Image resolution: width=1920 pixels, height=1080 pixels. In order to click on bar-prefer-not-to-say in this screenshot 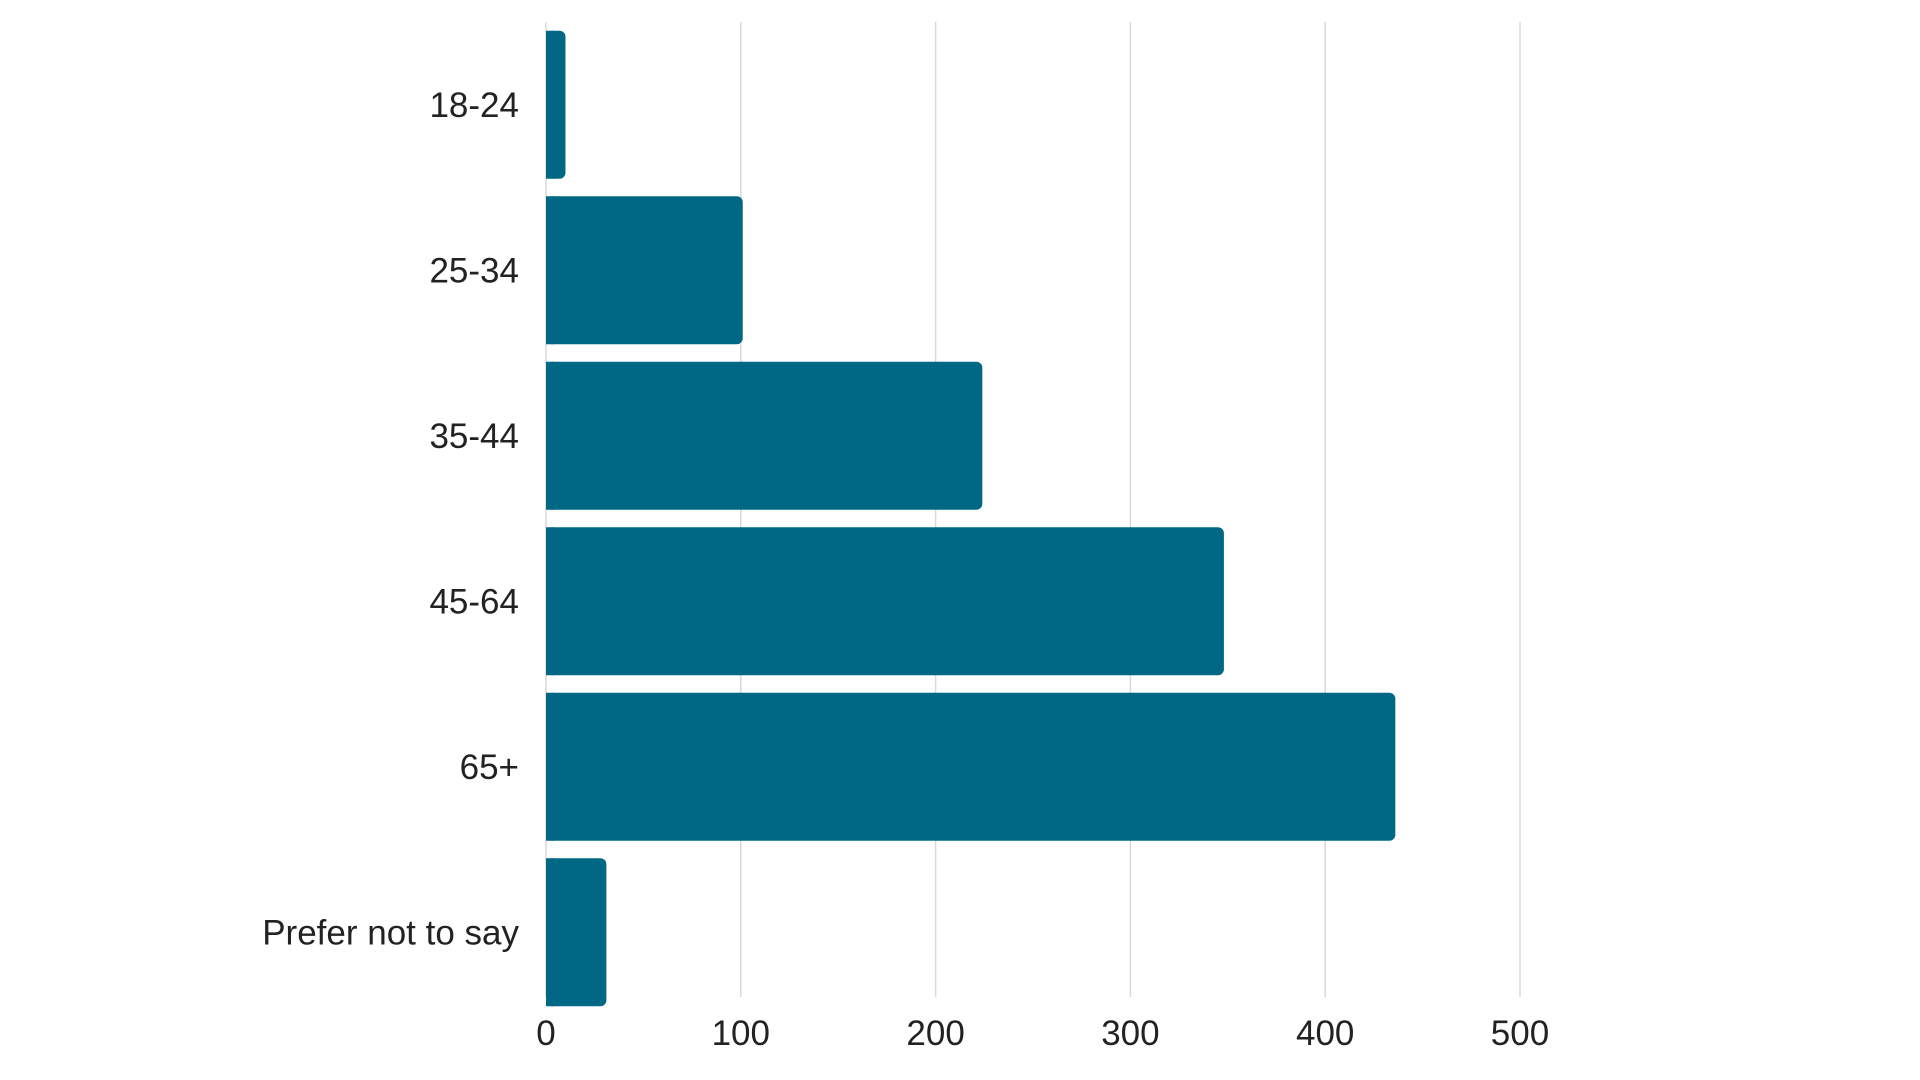, I will do `click(576, 932)`.